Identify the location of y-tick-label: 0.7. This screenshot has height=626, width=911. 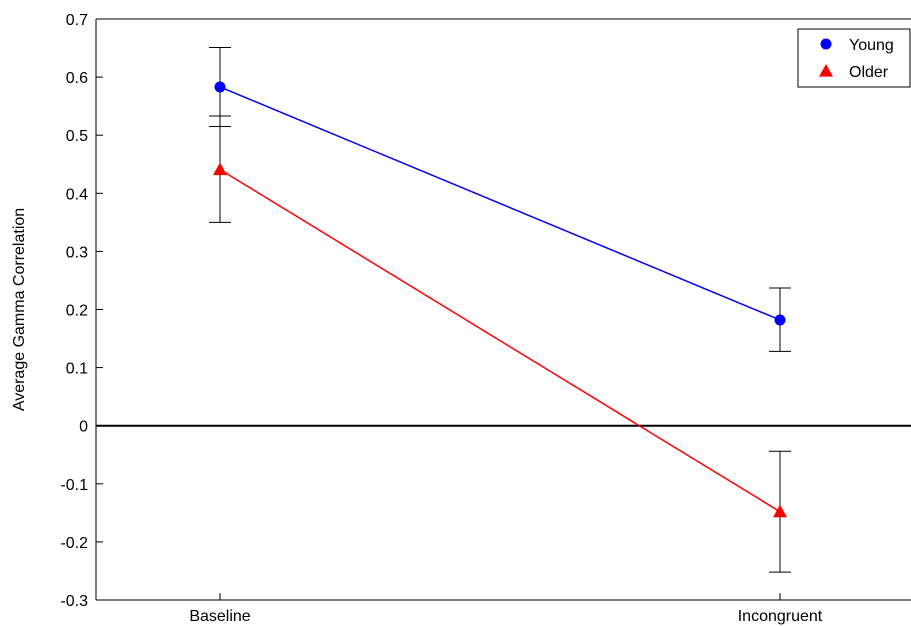
(77, 20).